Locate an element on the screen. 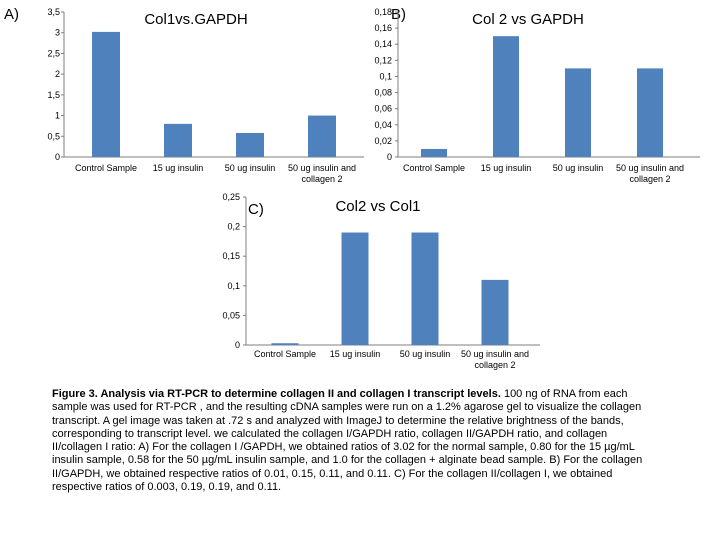 This screenshot has height=540, width=720. x-category-label-b: 50 ug insulin is located at coordinates (578, 168).